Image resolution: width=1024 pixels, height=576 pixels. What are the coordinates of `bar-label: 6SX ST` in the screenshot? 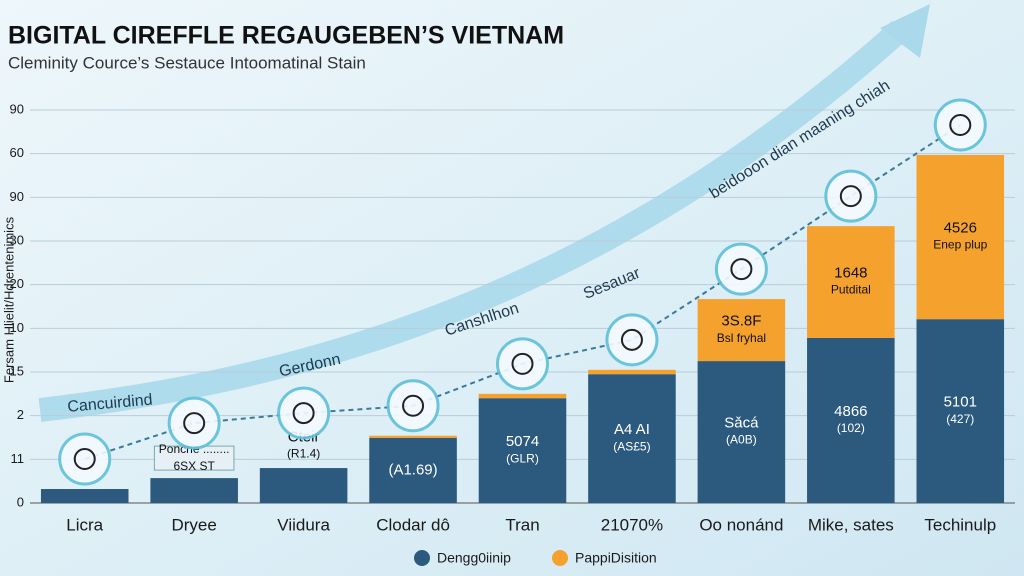 It's located at (194, 466).